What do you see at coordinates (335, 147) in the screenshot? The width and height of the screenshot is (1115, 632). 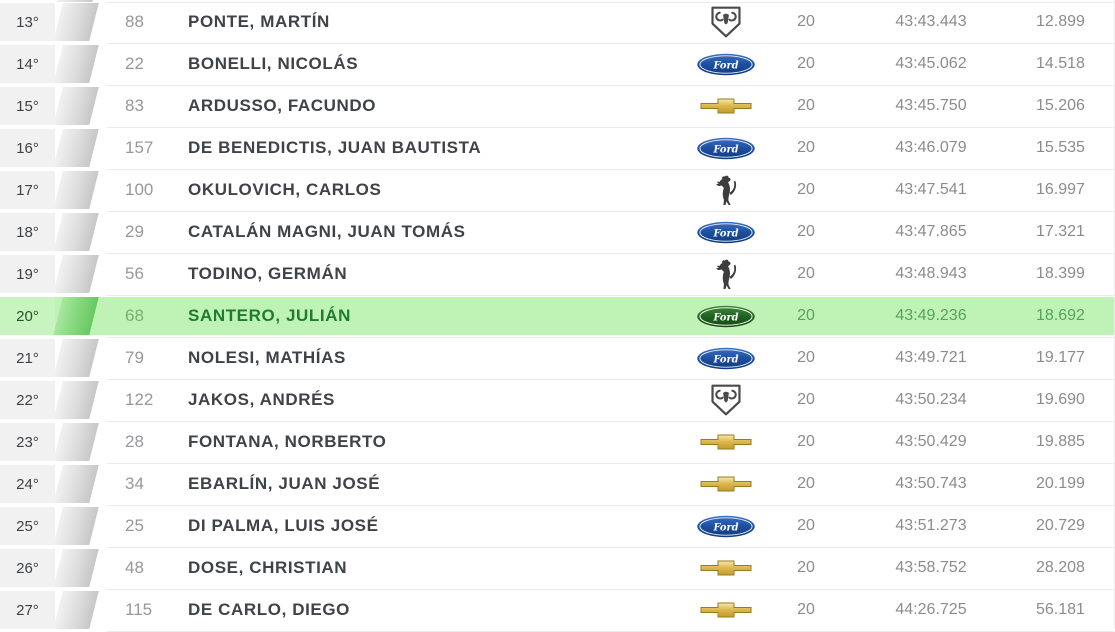 I see `driver-name: DE BENEDICTIS, JUAN BAUTISTA` at bounding box center [335, 147].